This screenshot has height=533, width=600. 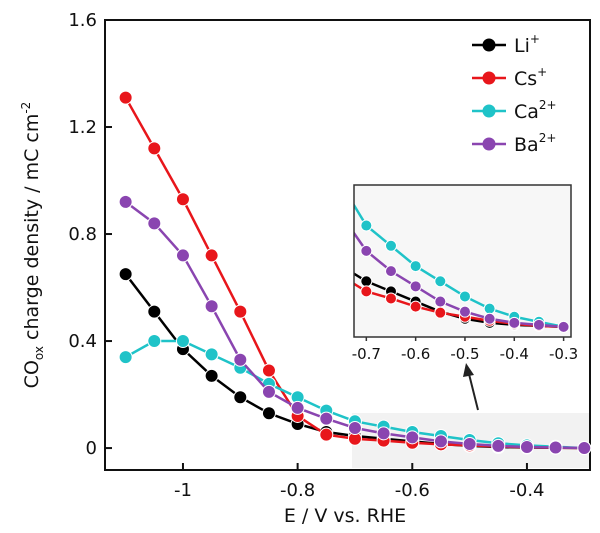 I want to click on inset-frame, so click(x=462, y=261).